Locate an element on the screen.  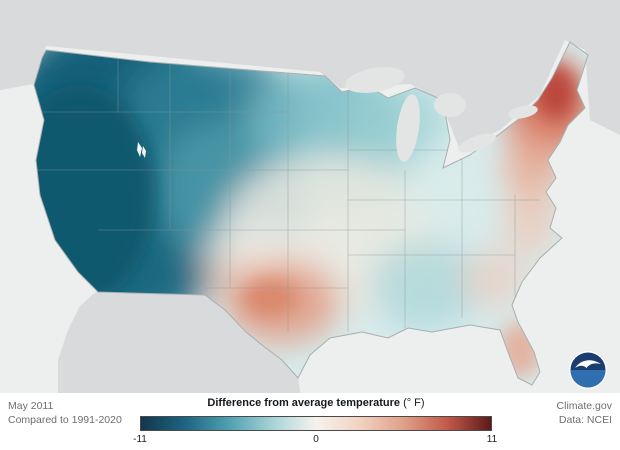
noaa-logo is located at coordinates (588, 370).